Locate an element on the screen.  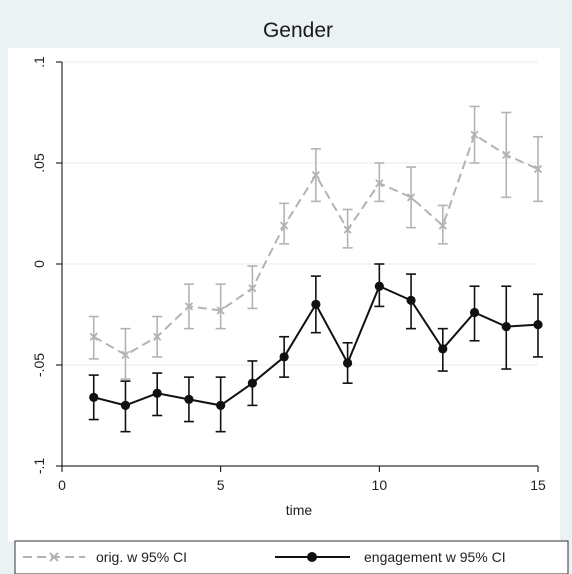
x-tick-label: 15 is located at coordinates (538, 485).